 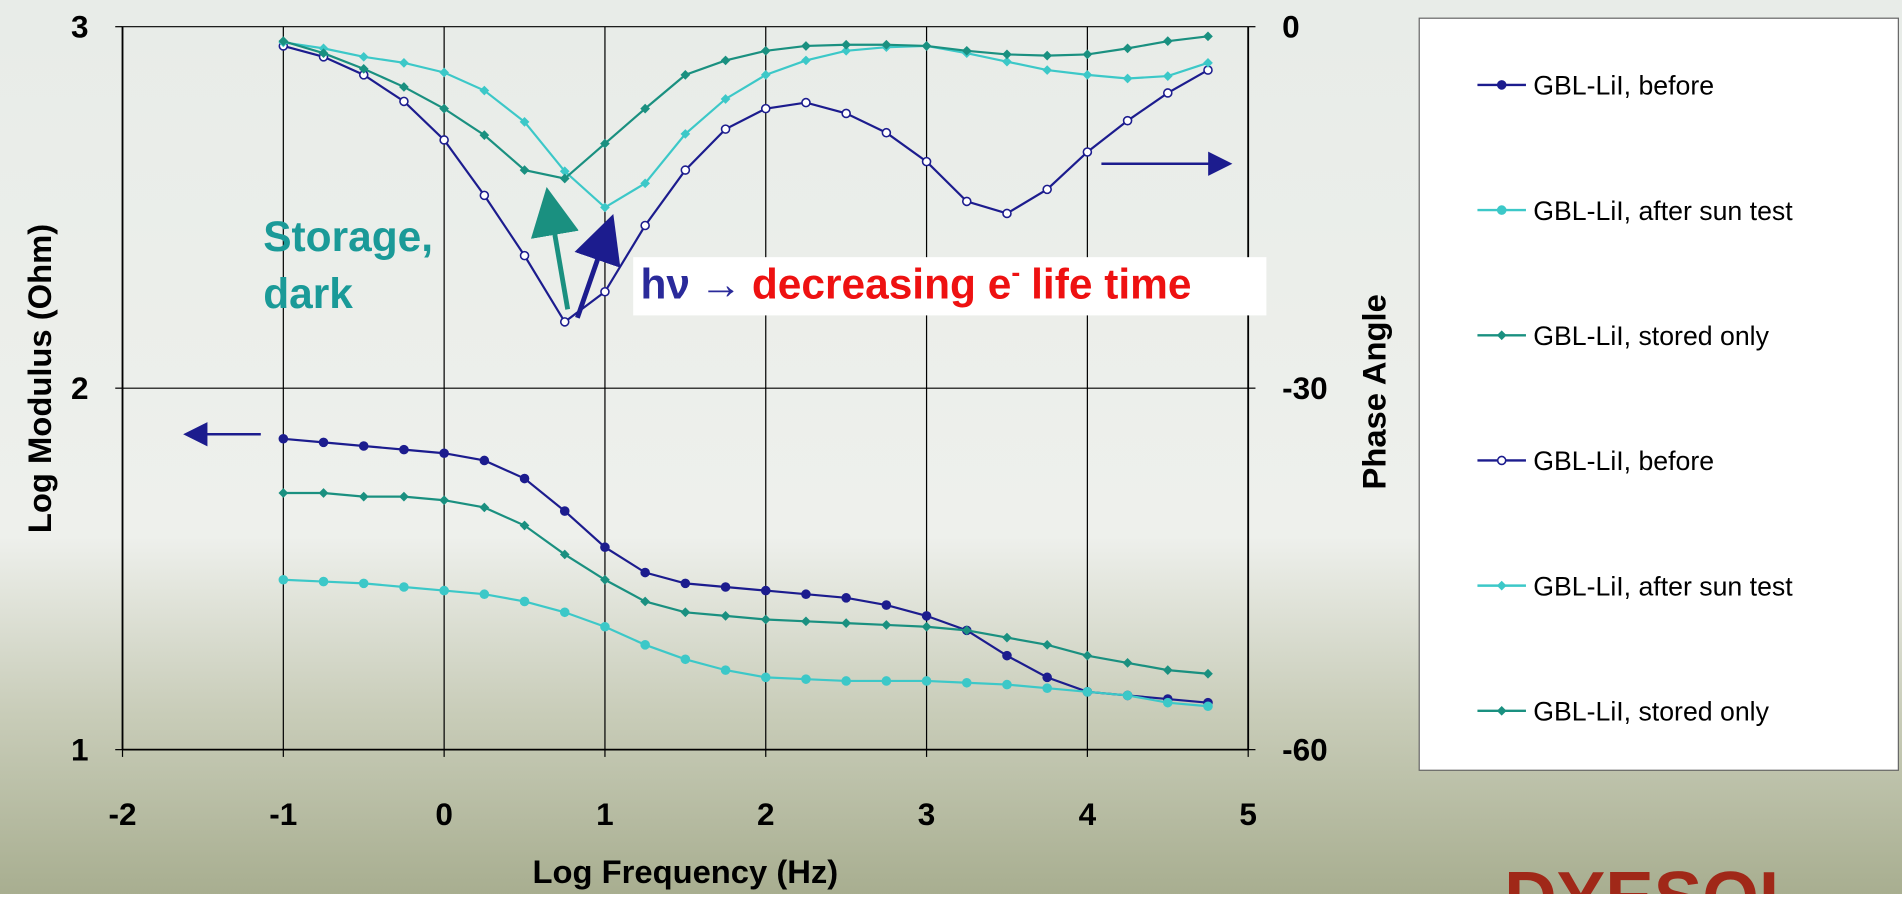 I want to click on annotation: Storage,, so click(x=348, y=236).